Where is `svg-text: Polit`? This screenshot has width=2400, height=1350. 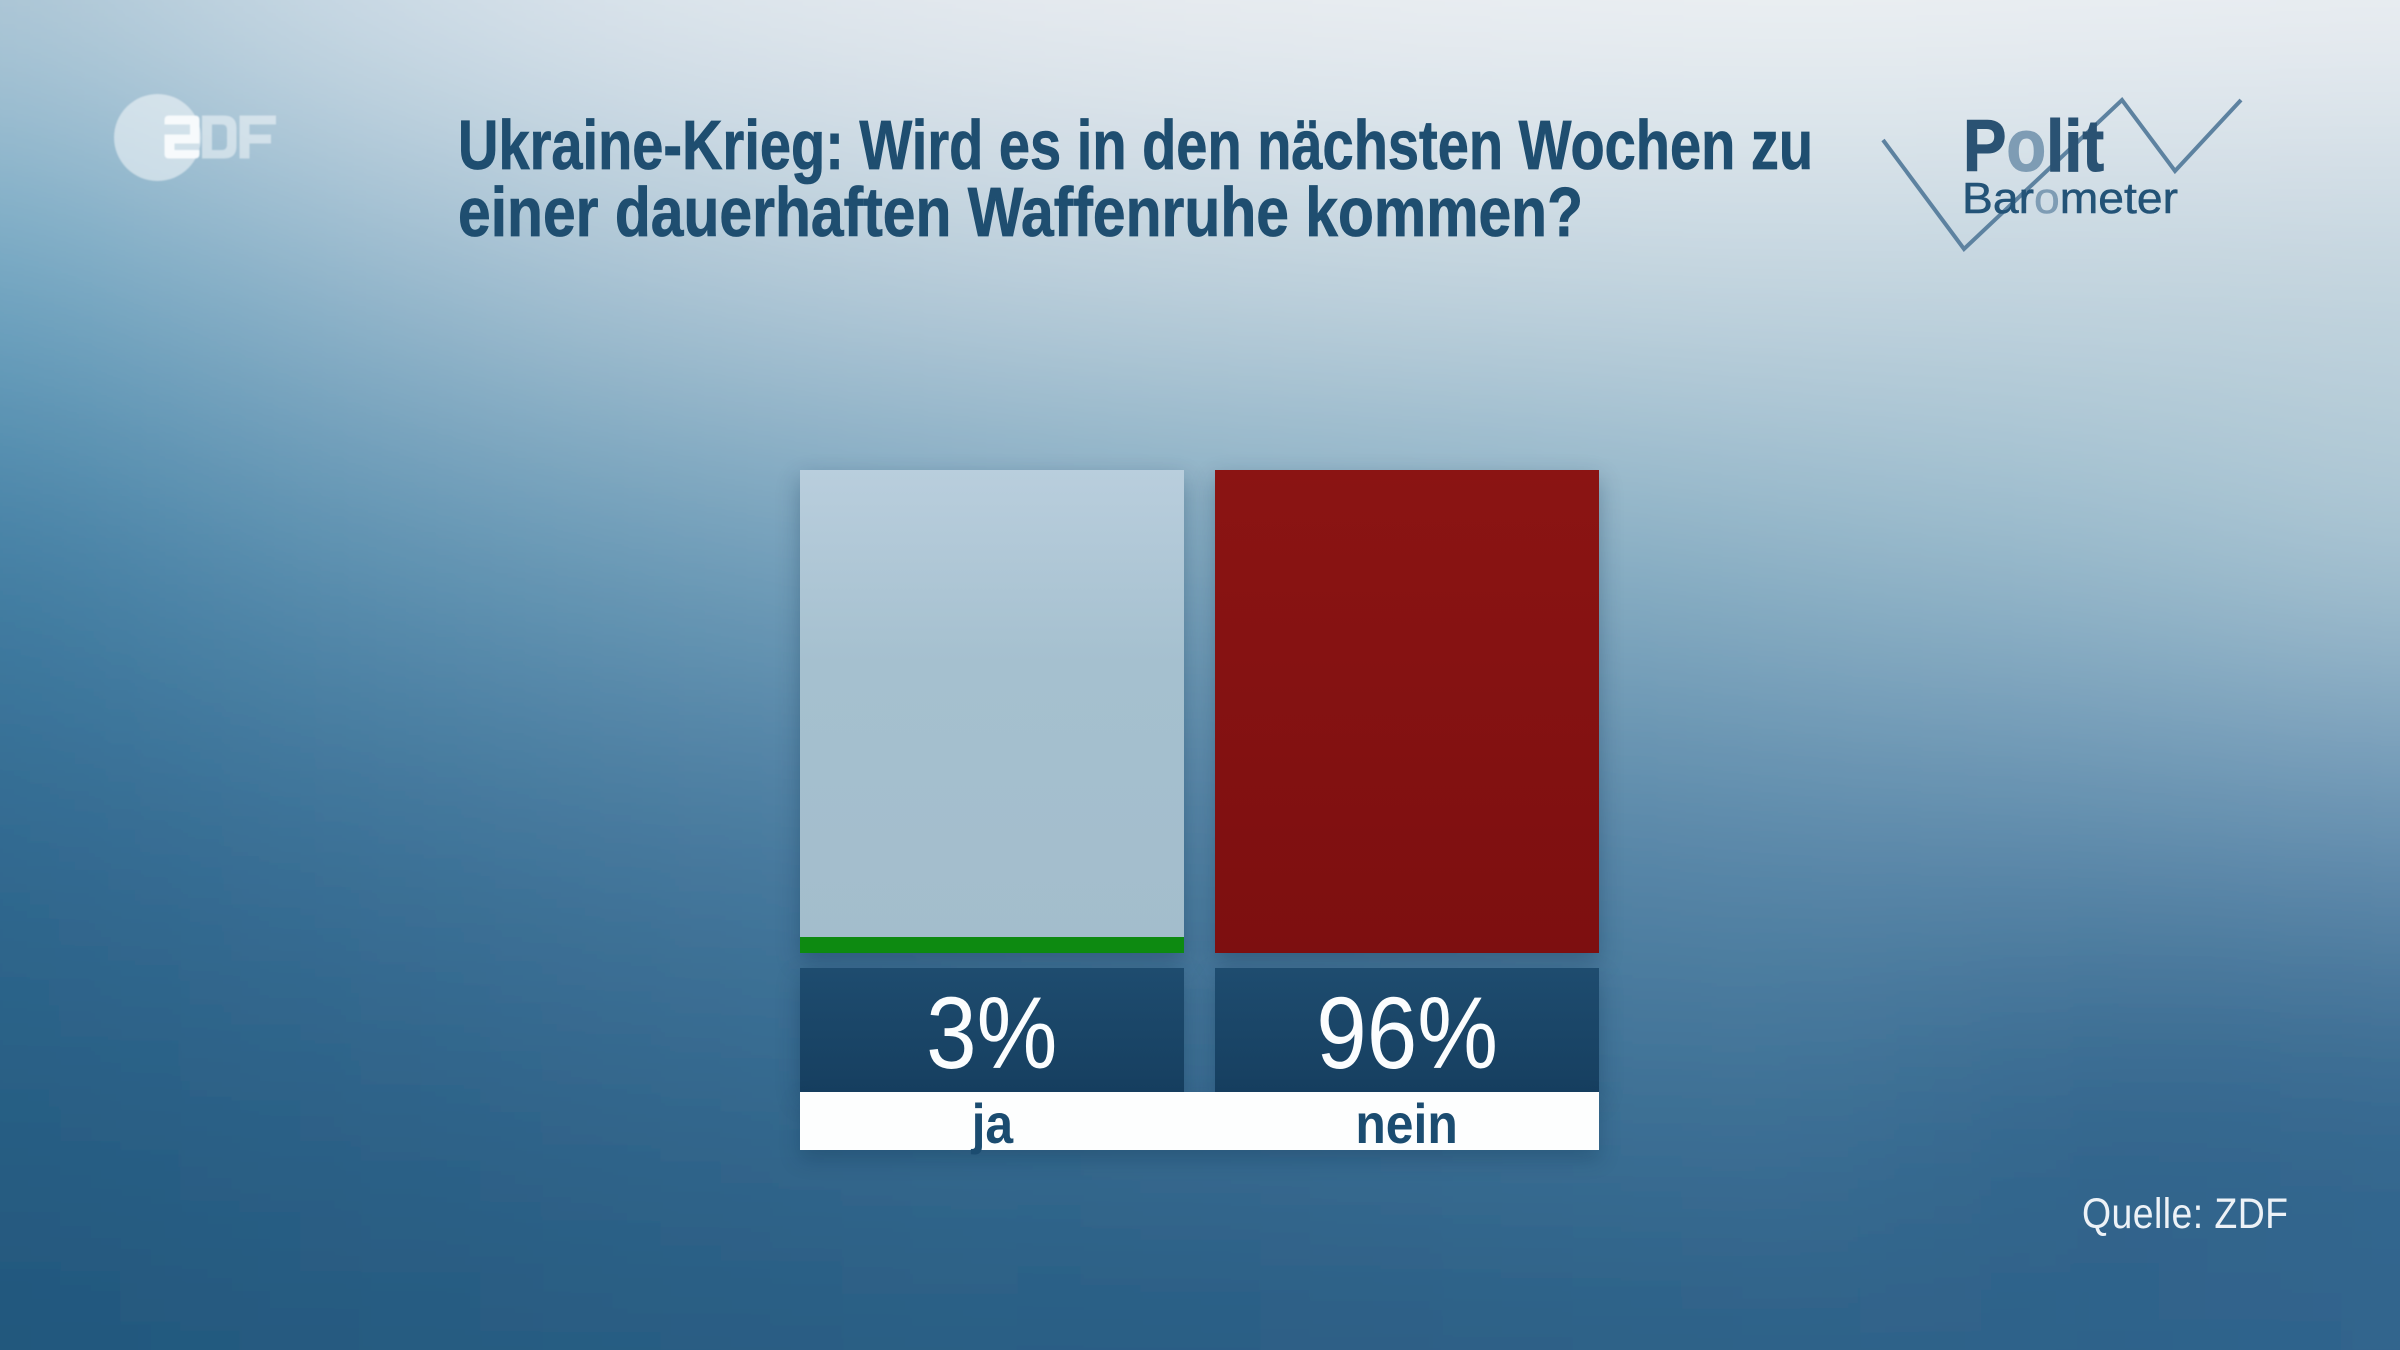 svg-text: Polit is located at coordinates (2033, 146).